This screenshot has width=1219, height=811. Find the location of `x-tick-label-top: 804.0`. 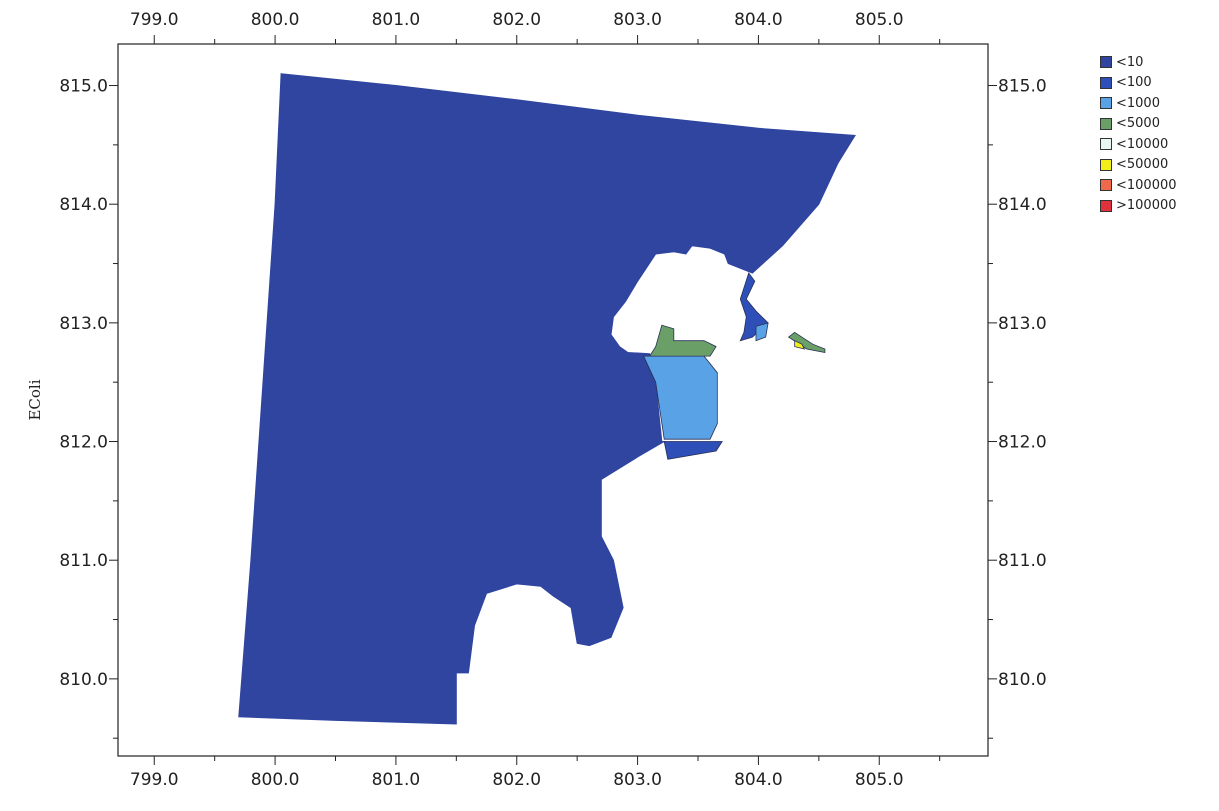

x-tick-label-top: 804.0 is located at coordinates (758, 20).